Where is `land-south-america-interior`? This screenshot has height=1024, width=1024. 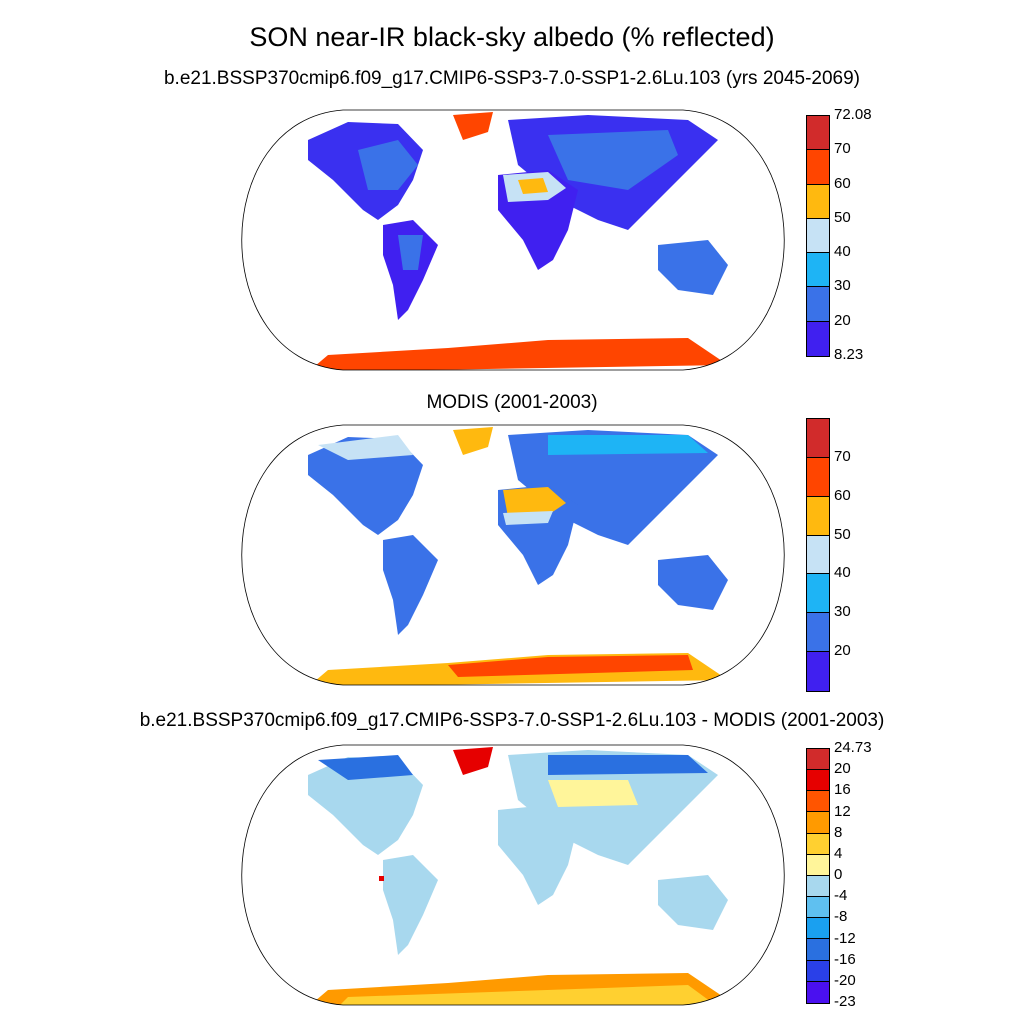 land-south-america-interior is located at coordinates (410, 252).